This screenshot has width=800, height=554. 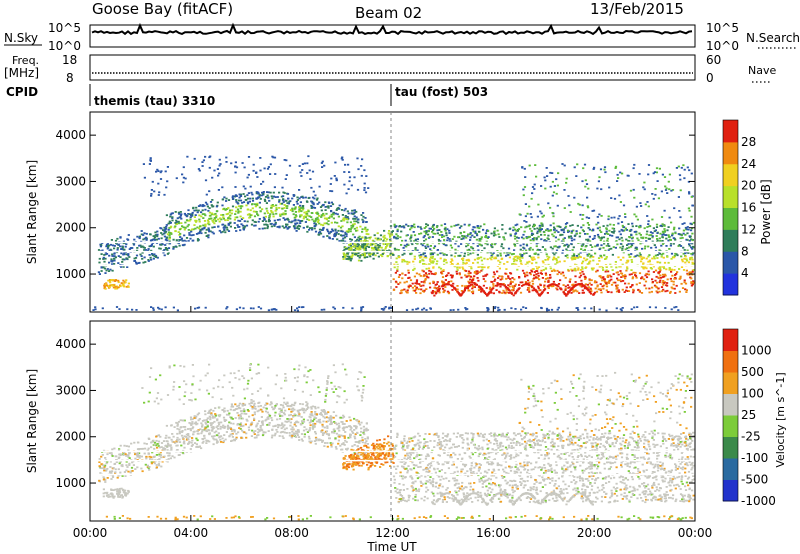 I want to click on power-colorbar-tick: 16, so click(x=748, y=208).